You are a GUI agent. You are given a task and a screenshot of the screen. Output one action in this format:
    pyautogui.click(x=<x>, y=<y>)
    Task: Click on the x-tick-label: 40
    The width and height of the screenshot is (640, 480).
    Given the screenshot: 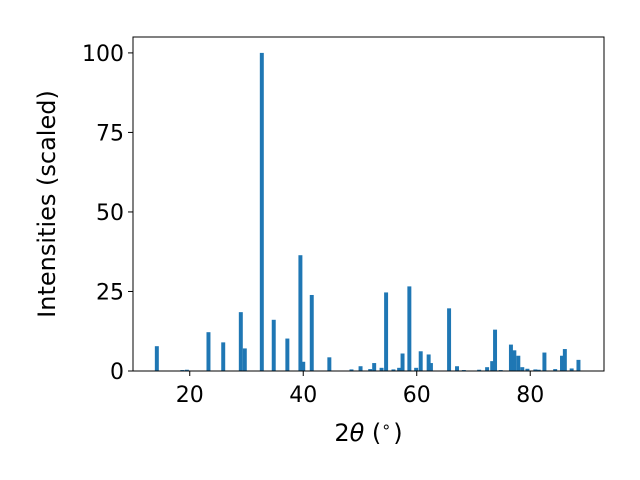 What is the action you would take?
    pyautogui.click(x=303, y=395)
    